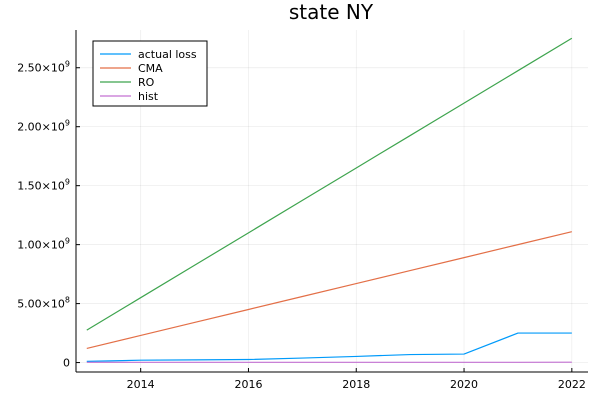 The width and height of the screenshot is (600, 400). What do you see at coordinates (167, 54) in the screenshot?
I see `legend-label-actual-loss: actual loss` at bounding box center [167, 54].